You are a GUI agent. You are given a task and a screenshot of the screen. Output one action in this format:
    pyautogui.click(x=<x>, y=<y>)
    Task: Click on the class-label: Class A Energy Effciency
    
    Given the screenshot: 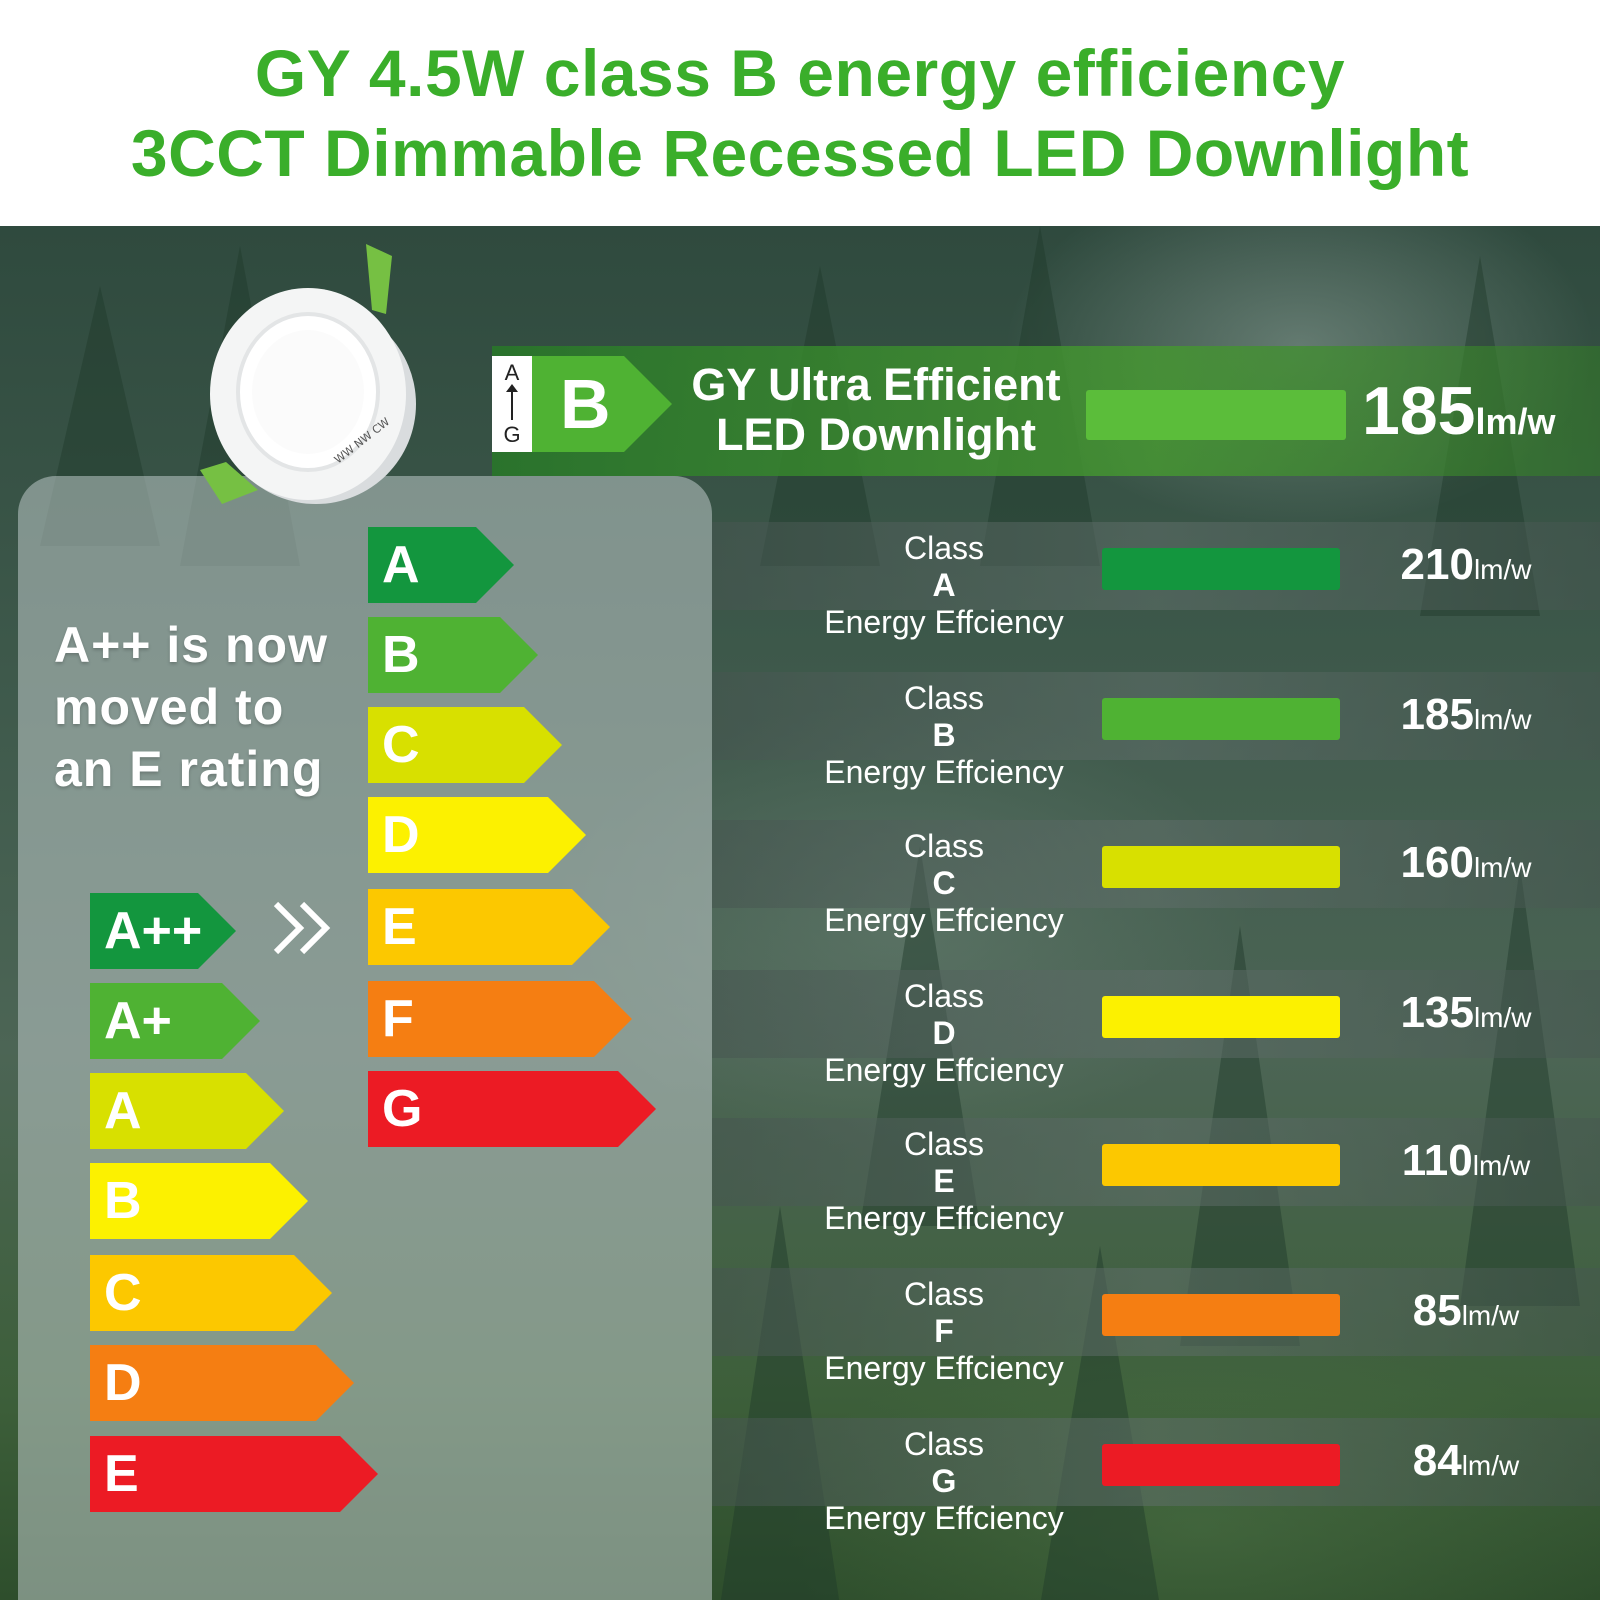 What is the action you would take?
    pyautogui.click(x=944, y=585)
    